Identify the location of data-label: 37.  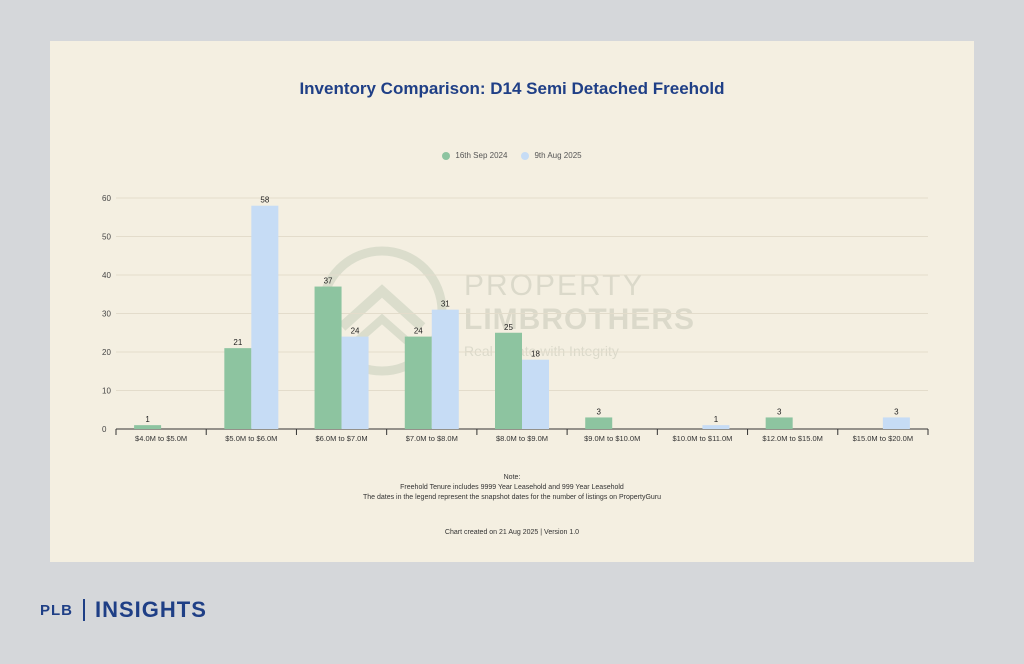
(328, 281).